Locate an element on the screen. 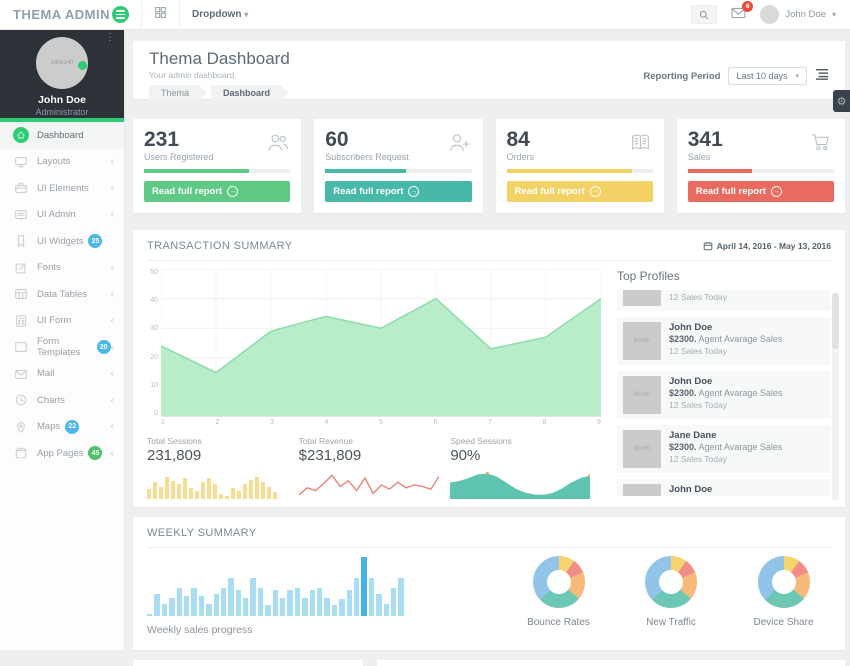 Image resolution: width=850 pixels, height=666 pixels. sidebar-item-label: Dashboard is located at coordinates (60, 135).